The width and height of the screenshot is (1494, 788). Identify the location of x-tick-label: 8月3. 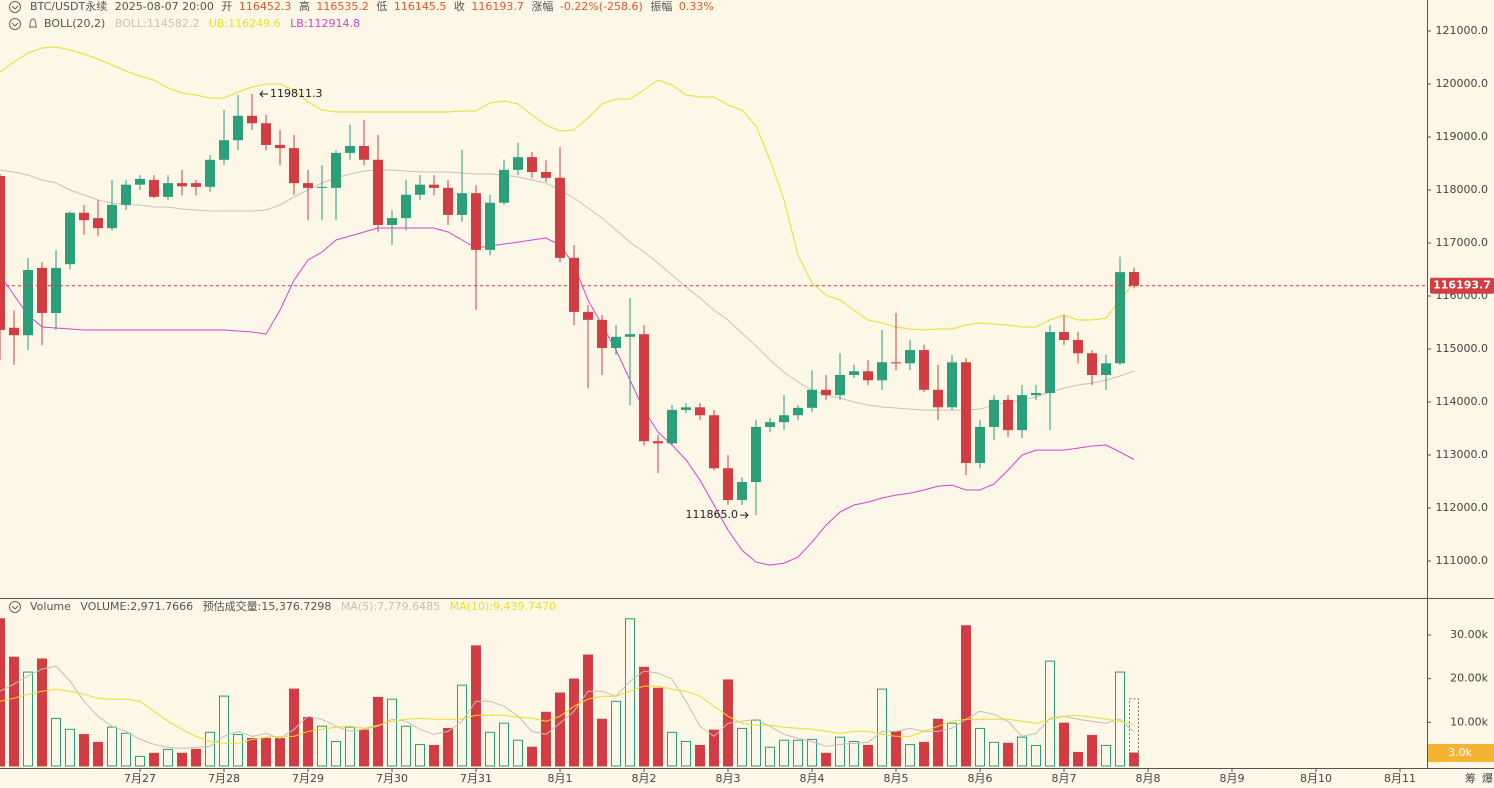
(728, 778).